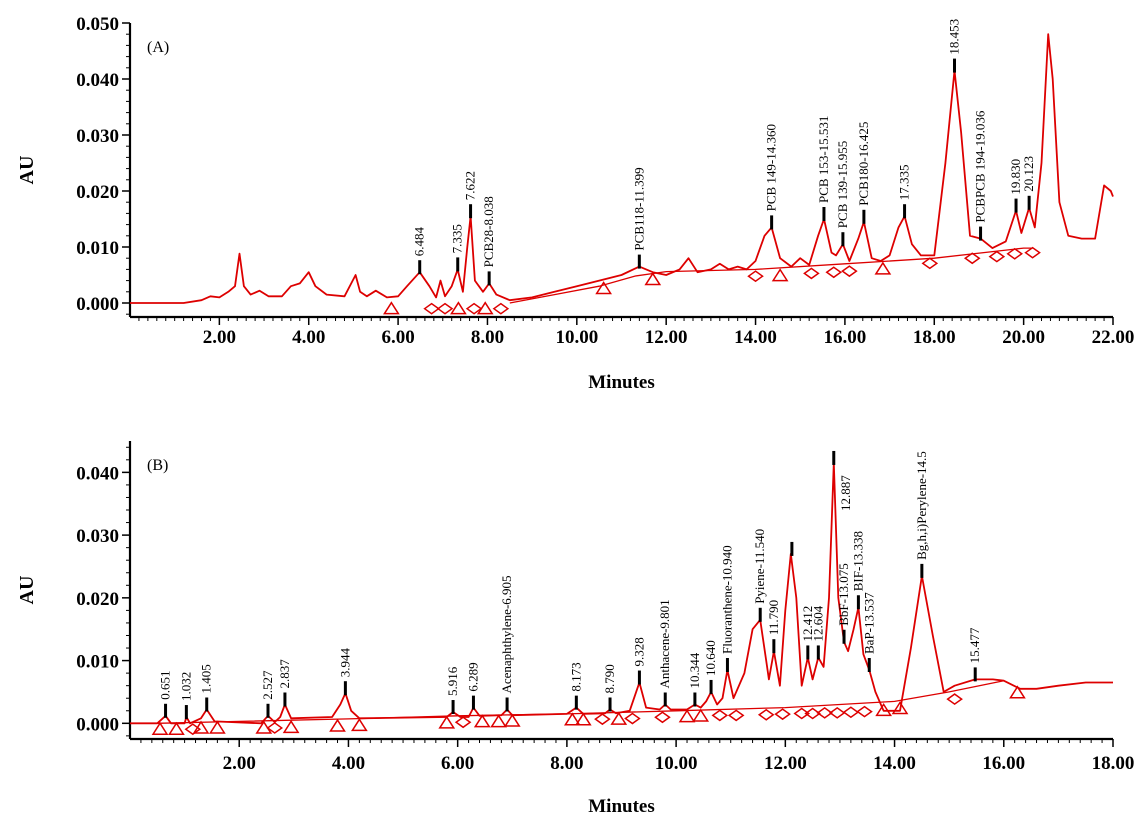  I want to click on x-tick-label: 16.00, so click(1003, 763).